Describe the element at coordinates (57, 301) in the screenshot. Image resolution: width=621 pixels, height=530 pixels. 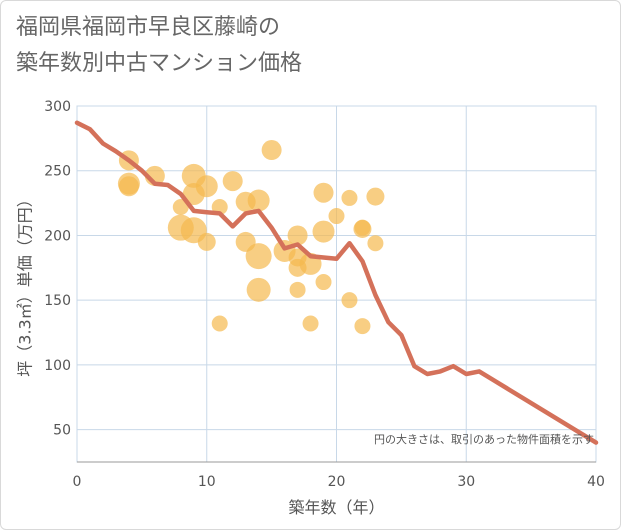
I see `y-tick-label: 150` at that location.